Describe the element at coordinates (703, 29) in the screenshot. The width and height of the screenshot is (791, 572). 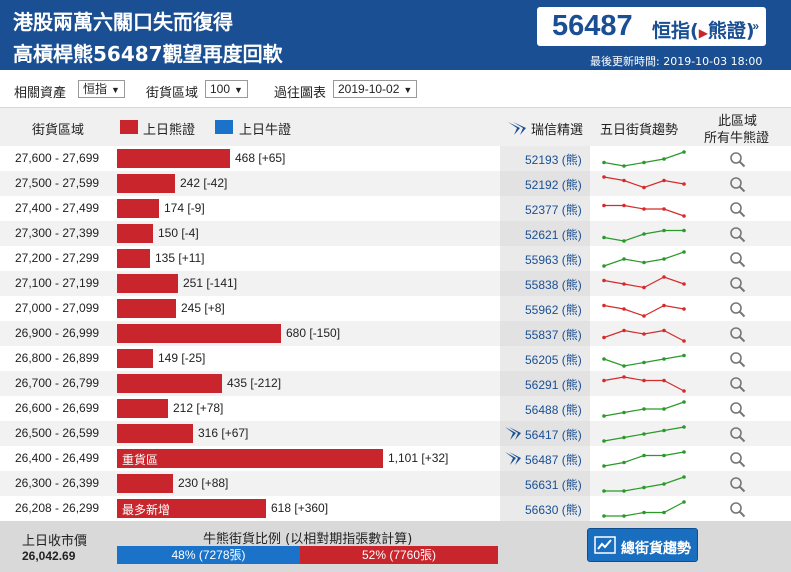
I see `ticker-label: 恒指(▶熊證)` at that location.